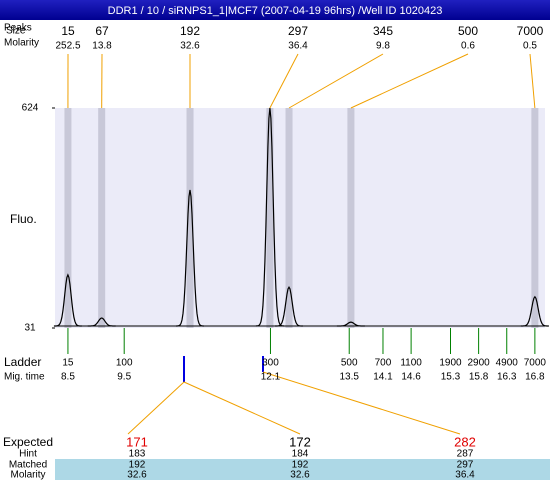  What do you see at coordinates (468, 46) in the screenshot?
I see `peak-molarity: 0.6` at bounding box center [468, 46].